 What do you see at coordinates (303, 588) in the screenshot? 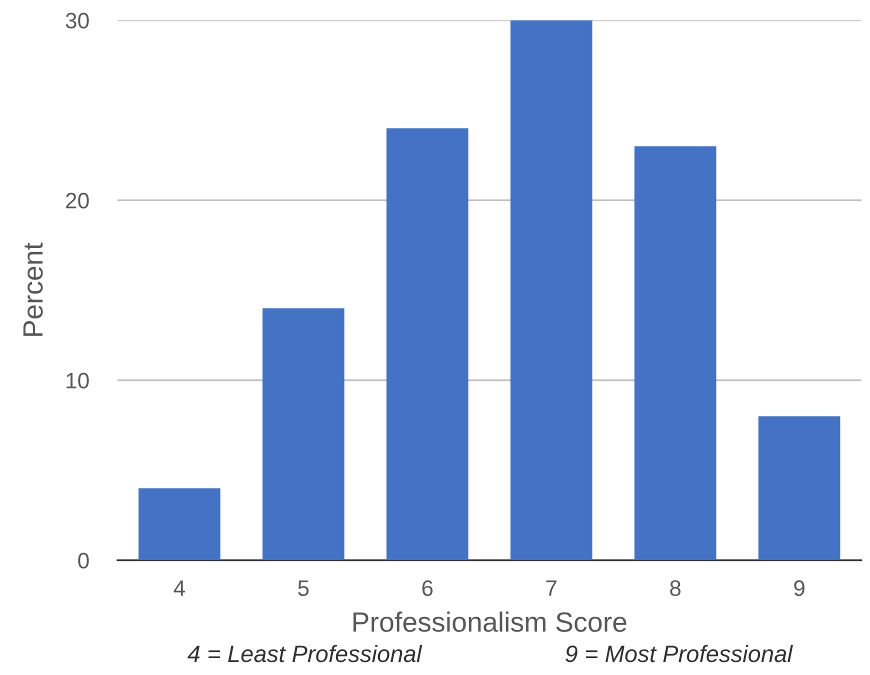
I see `x-tick-label: 5` at bounding box center [303, 588].